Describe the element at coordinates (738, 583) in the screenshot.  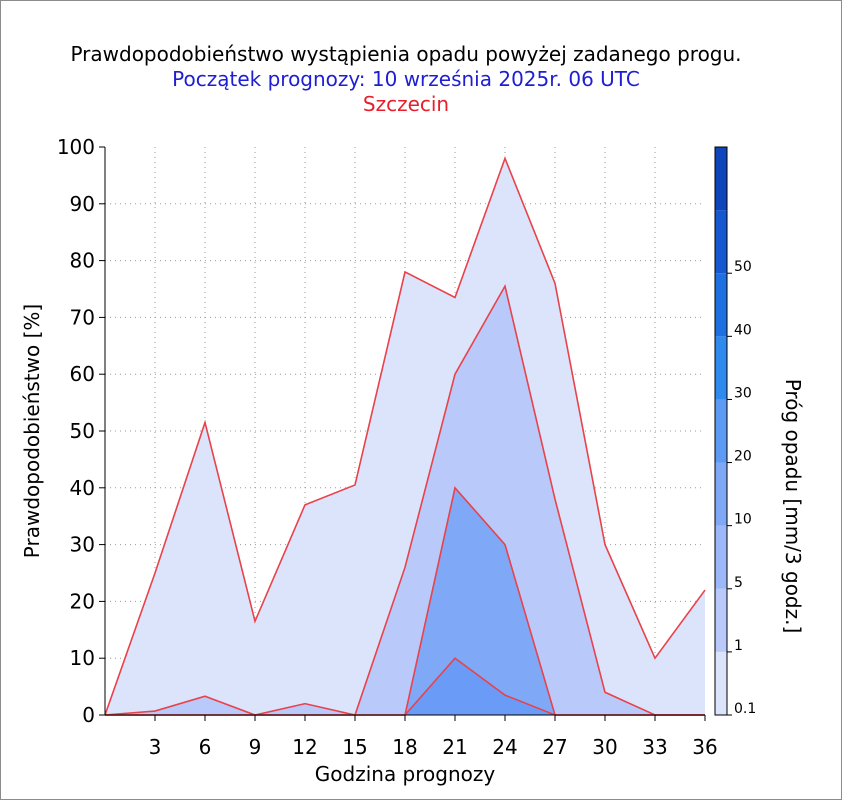
I see `colorbar-tick-label: 5` at that location.